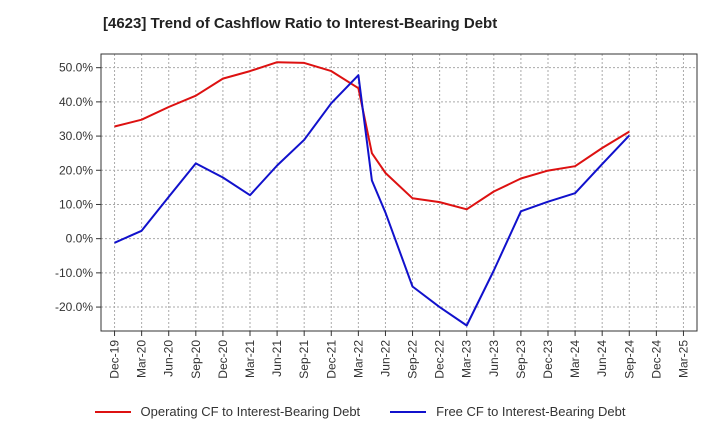 Image resolution: width=720 pixels, height=440 pixels. I want to click on x-tick-label: Jun-23, so click(494, 358).